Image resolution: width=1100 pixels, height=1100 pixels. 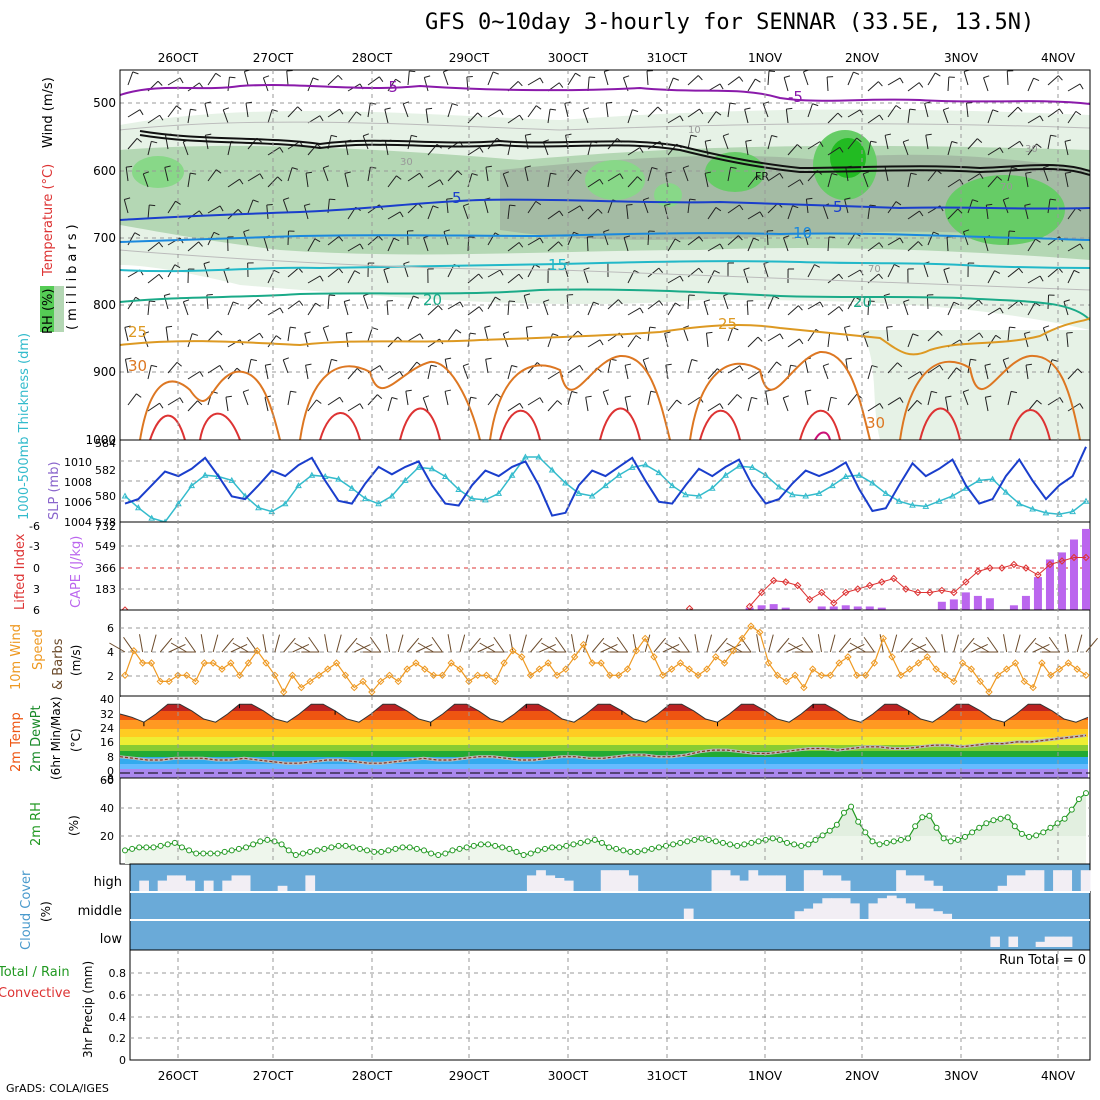 I want to click on temp-tick: 0, so click(x=110, y=771).